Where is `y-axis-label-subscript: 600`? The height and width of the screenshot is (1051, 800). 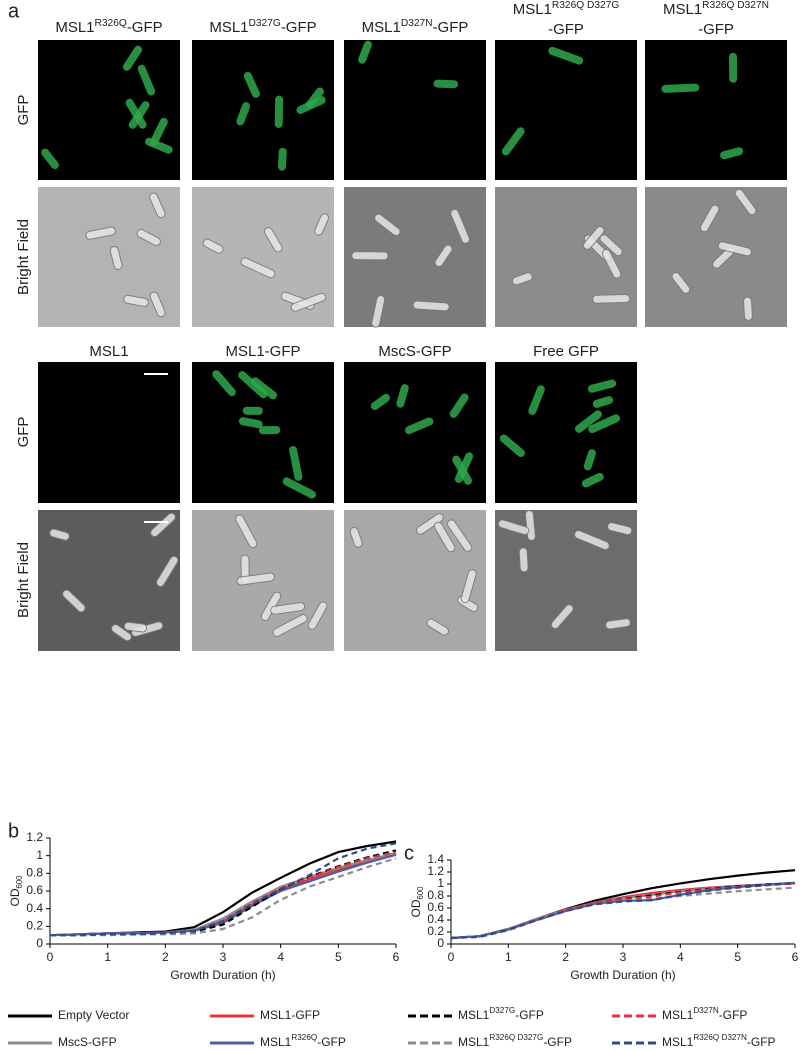 y-axis-label-subscript: 600 is located at coordinates (19, 882).